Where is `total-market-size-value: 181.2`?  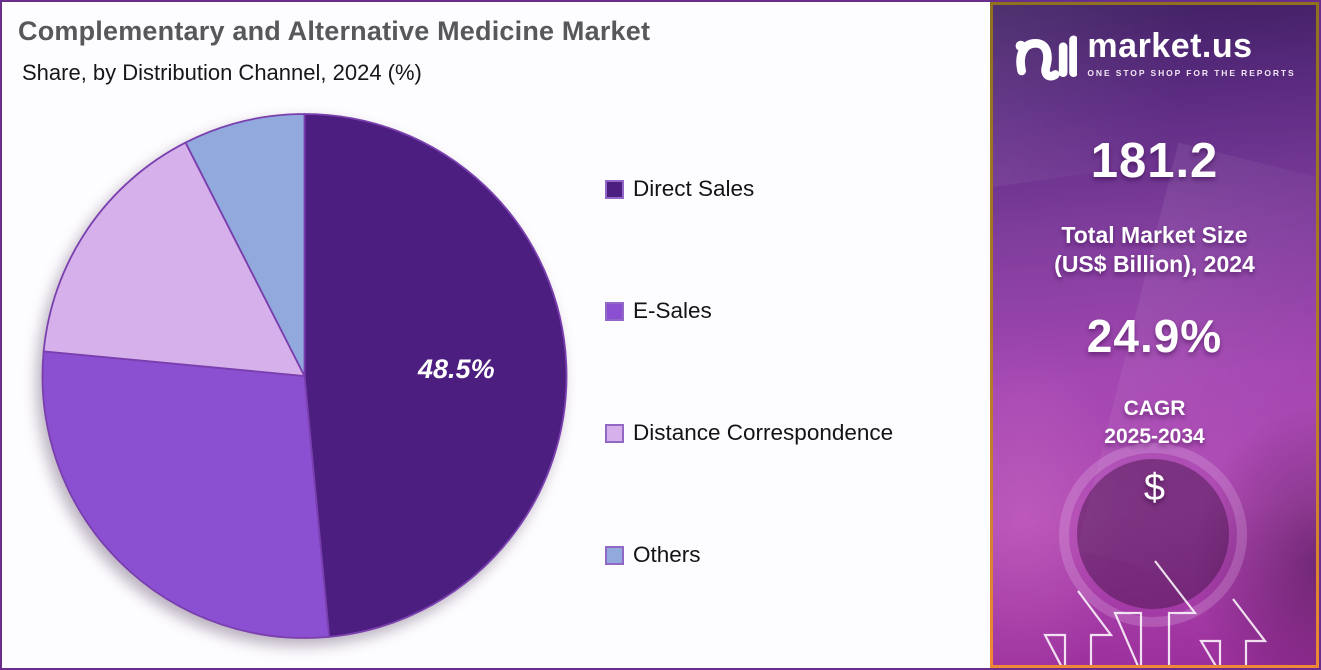
total-market-size-value: 181.2 is located at coordinates (1154, 161).